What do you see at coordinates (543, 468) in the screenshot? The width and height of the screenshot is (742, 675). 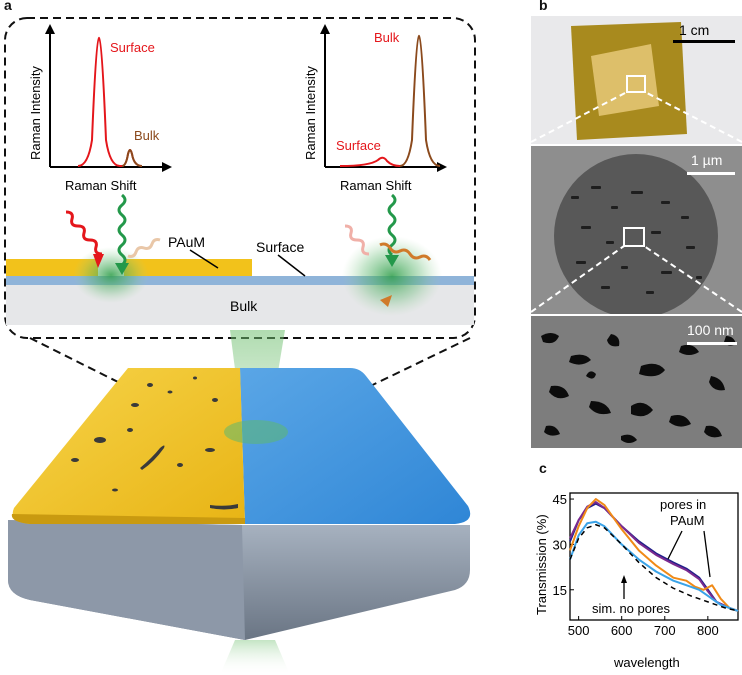 I see `panel-label-c: c` at bounding box center [543, 468].